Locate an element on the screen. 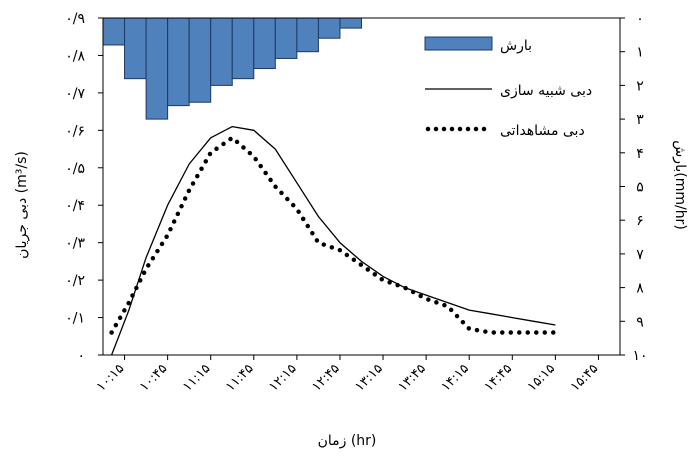  right-tick-label: ۷ is located at coordinates (640, 255).